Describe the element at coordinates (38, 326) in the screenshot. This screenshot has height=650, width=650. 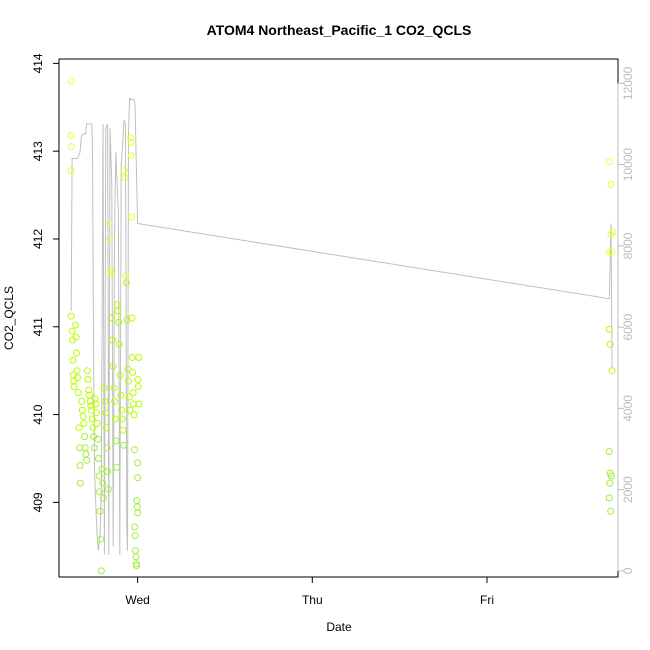
I see `y-tick-label: 411` at that location.